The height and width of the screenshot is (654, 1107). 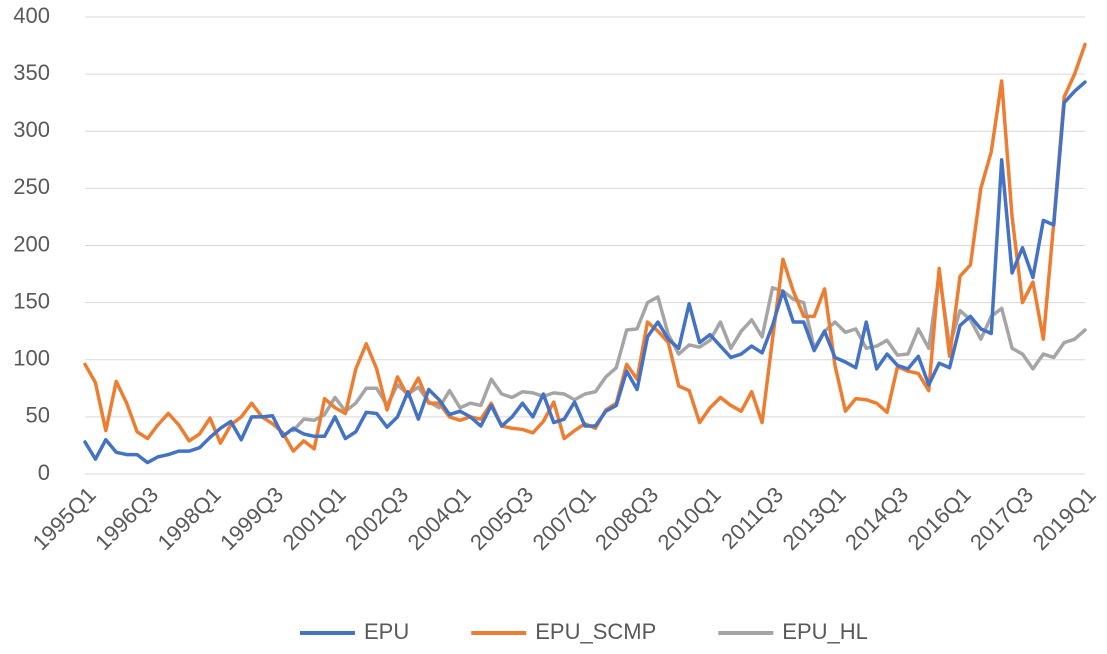 What do you see at coordinates (1001, 518) in the screenshot?
I see `x-tick-label: 2017Q3` at bounding box center [1001, 518].